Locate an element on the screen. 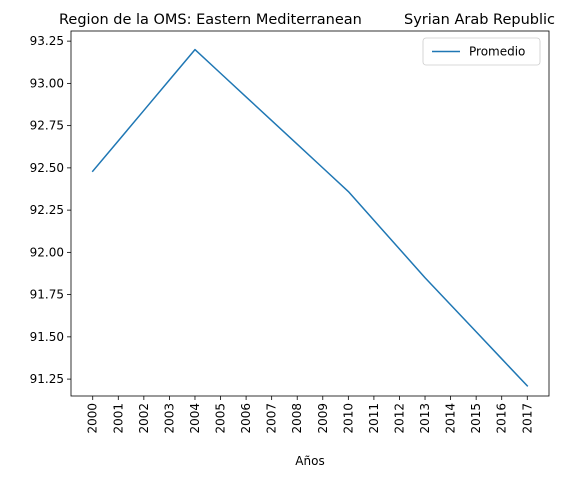 This screenshot has height=480, width=565. x-axis-label: Años is located at coordinates (309, 461).